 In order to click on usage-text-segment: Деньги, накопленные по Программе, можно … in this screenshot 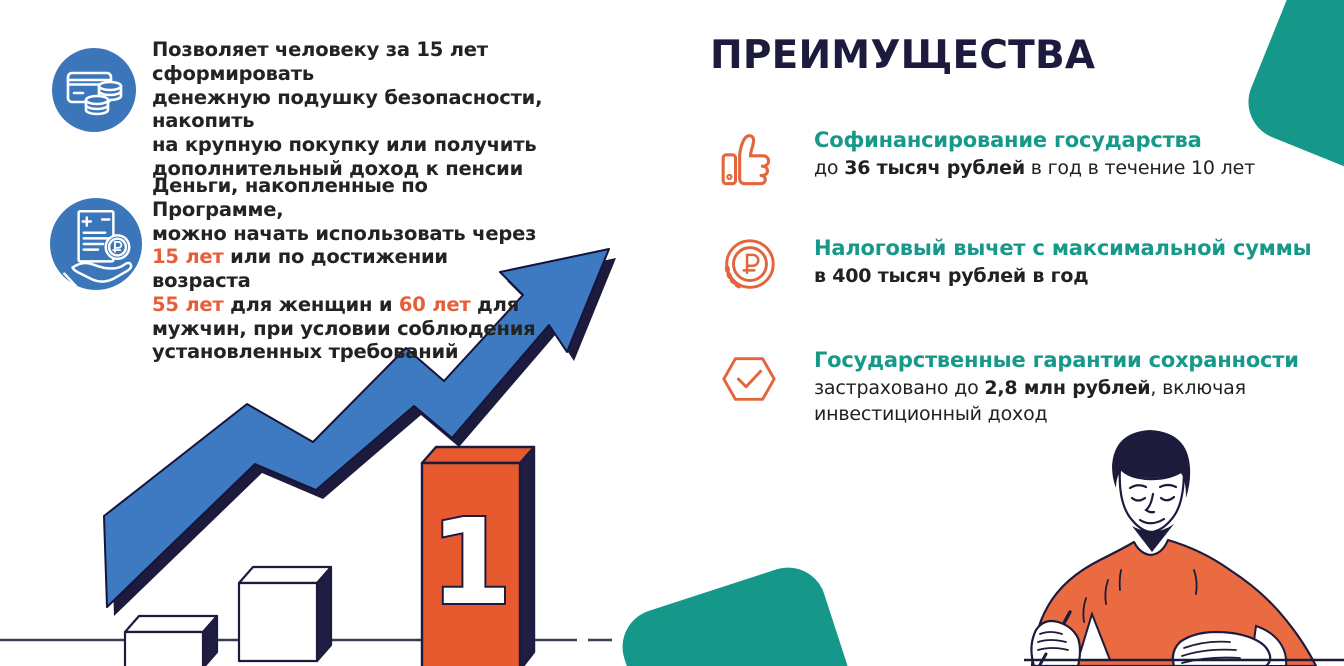, I will do `click(344, 209)`.